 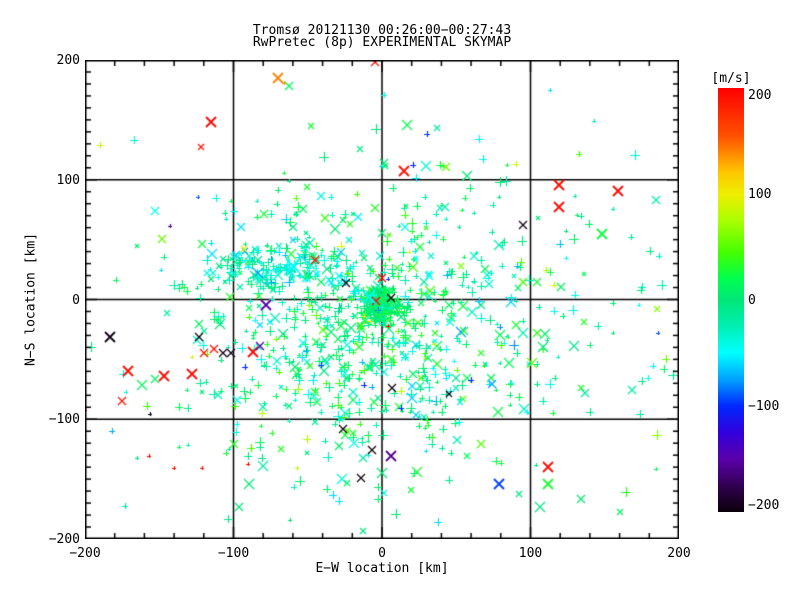 I want to click on x-tick-label: 100, so click(x=530, y=553).